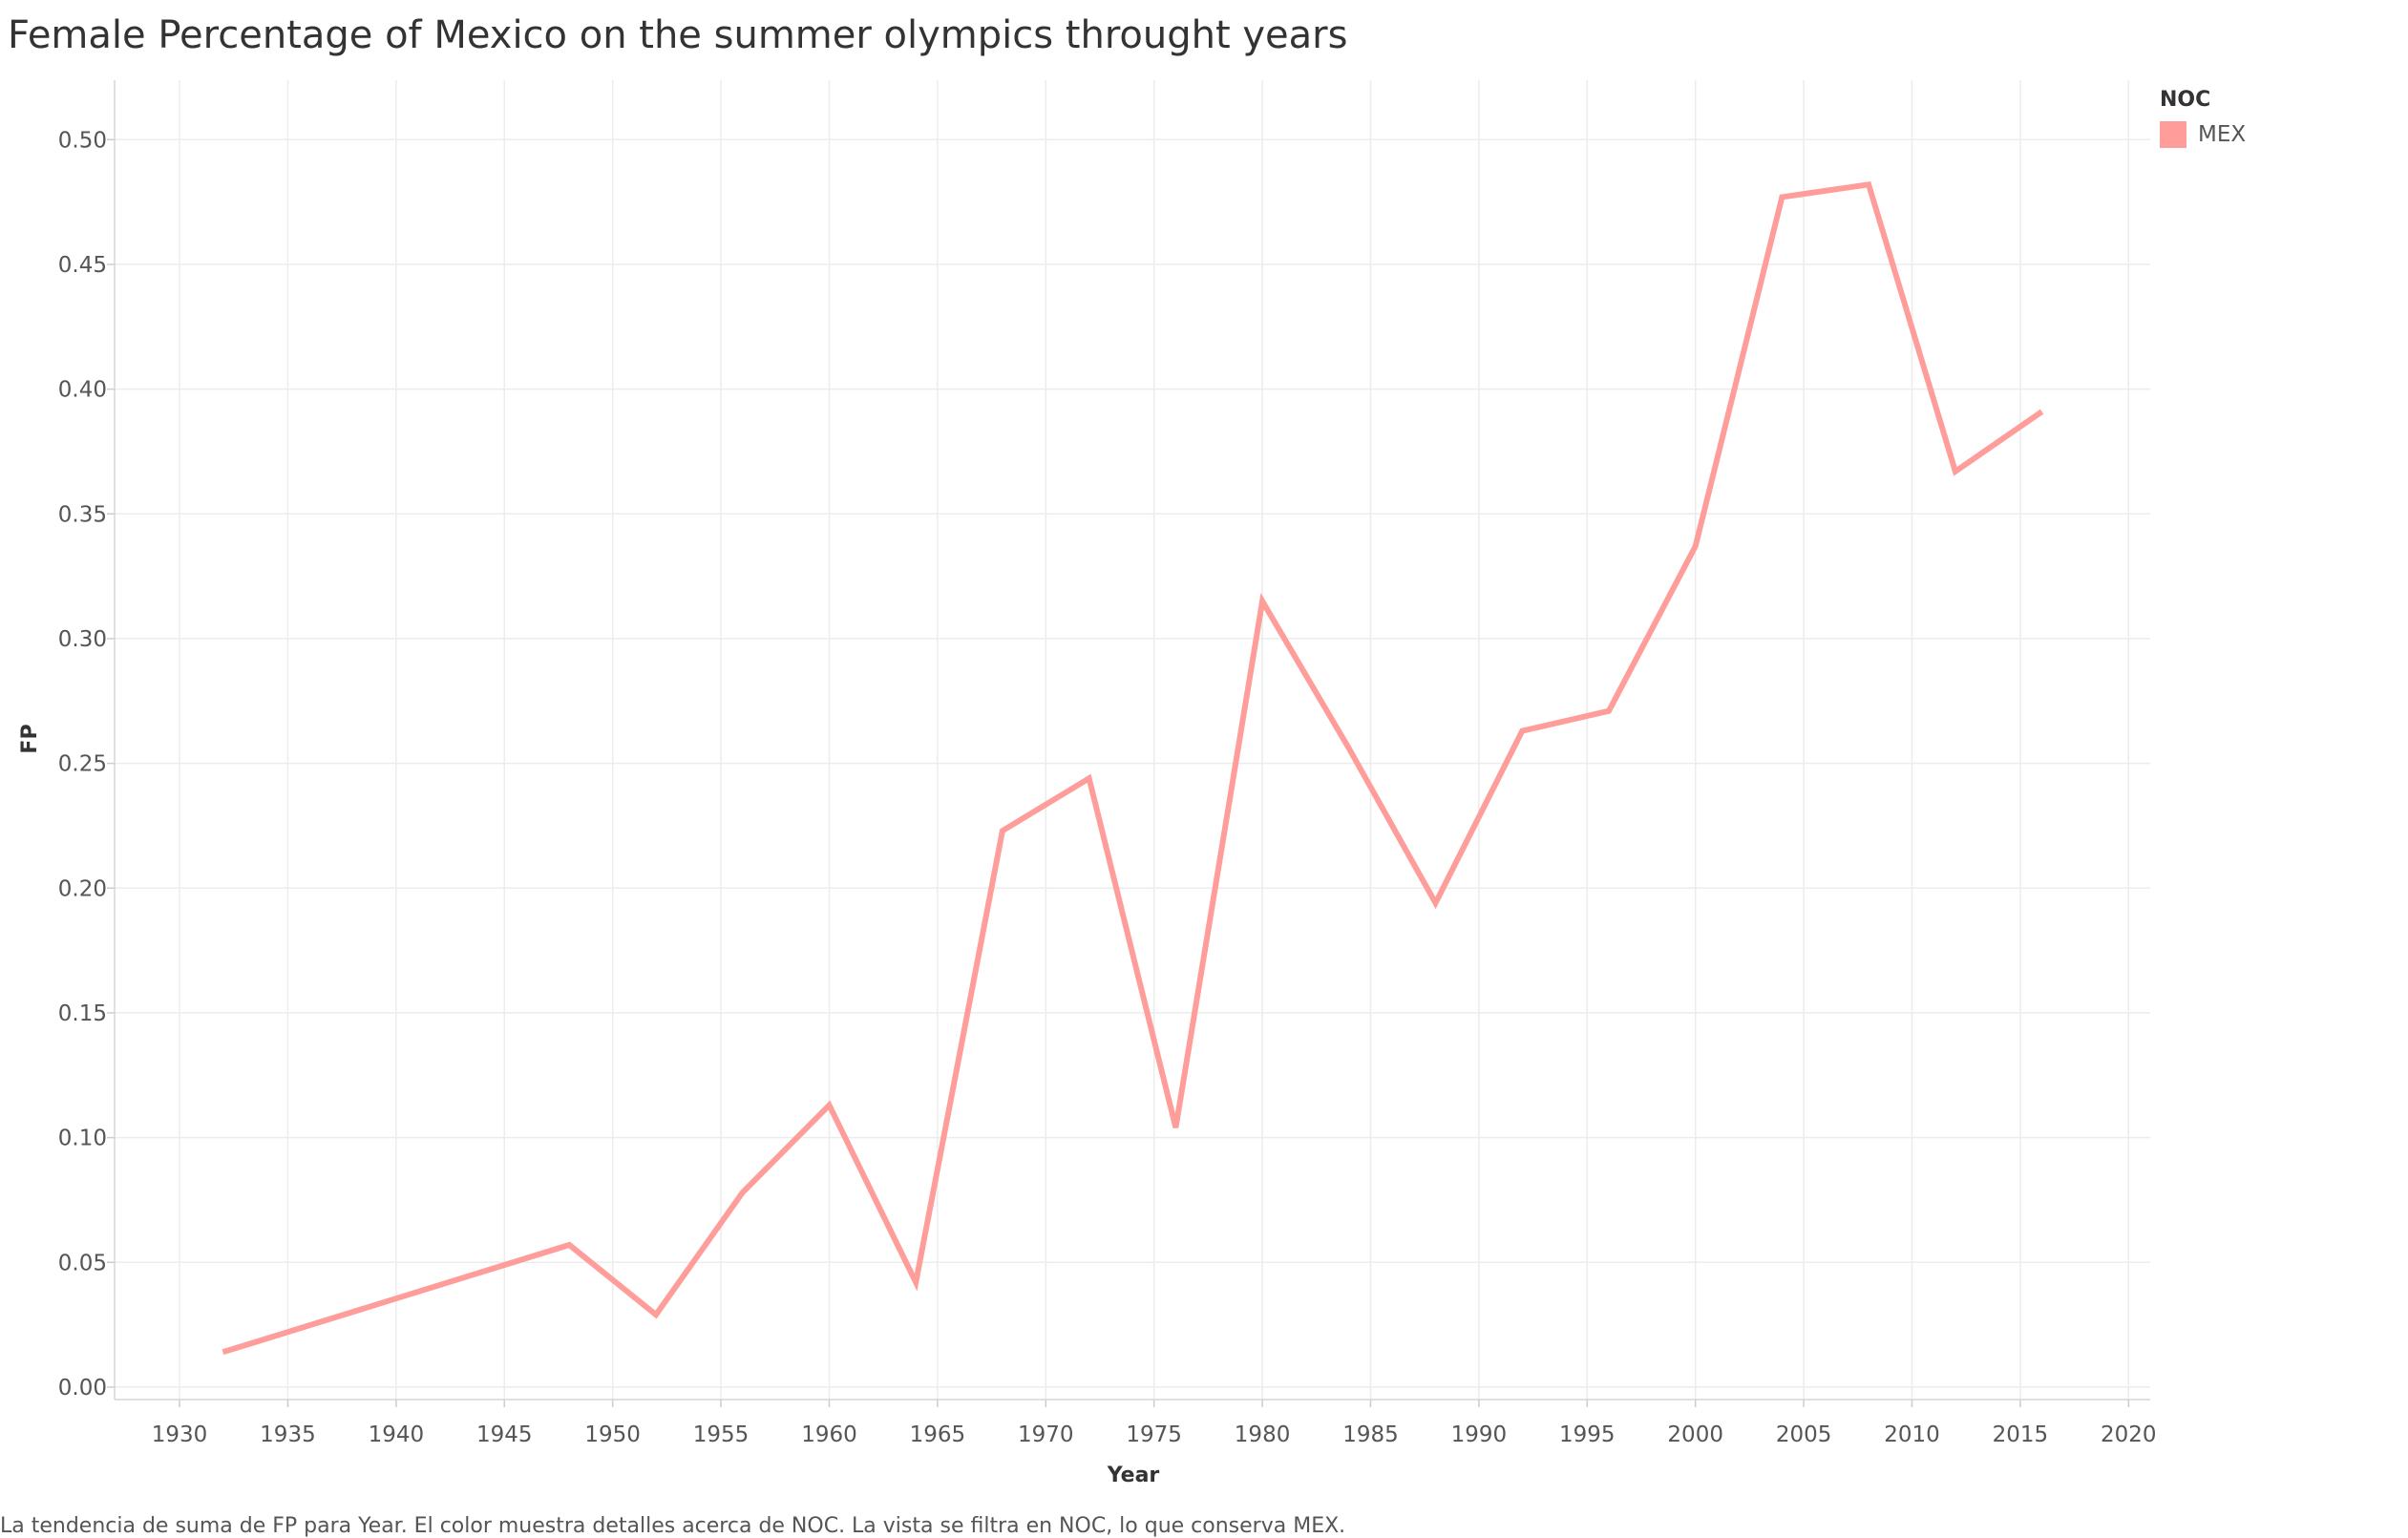  What do you see at coordinates (82, 514) in the screenshot?
I see `y-tick-label: 0.35` at bounding box center [82, 514].